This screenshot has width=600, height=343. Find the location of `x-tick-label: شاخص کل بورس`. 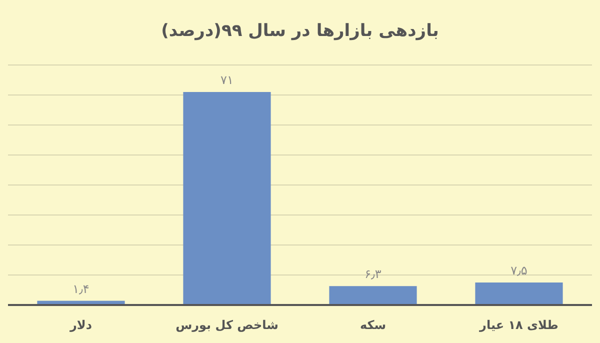

x-tick-label: شاخص کل بورس is located at coordinates (227, 325).